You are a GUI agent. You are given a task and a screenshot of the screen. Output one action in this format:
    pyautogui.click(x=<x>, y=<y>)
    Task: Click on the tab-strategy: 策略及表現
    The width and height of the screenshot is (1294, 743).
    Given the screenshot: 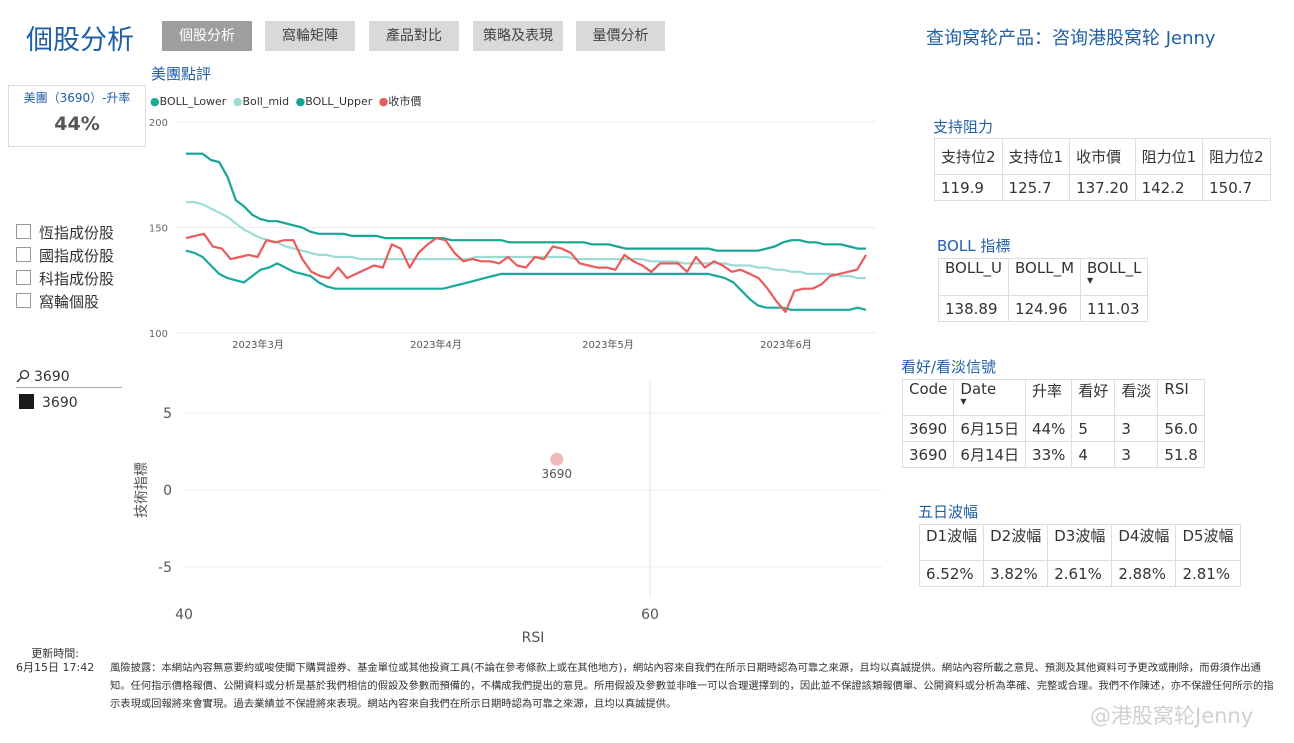 What is the action you would take?
    pyautogui.click(x=518, y=36)
    